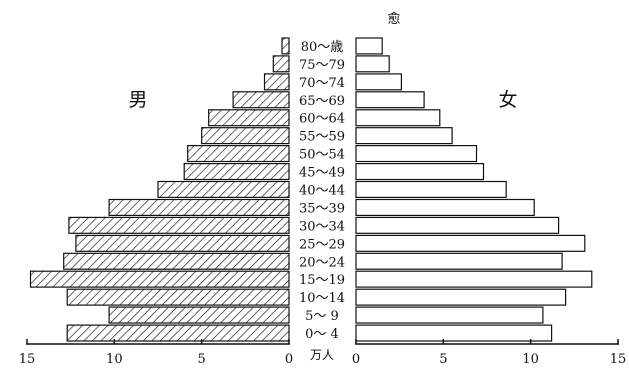 The height and width of the screenshot is (376, 629). Describe the element at coordinates (322, 316) in the screenshot. I see `age-group-label: 5～ 9` at that location.